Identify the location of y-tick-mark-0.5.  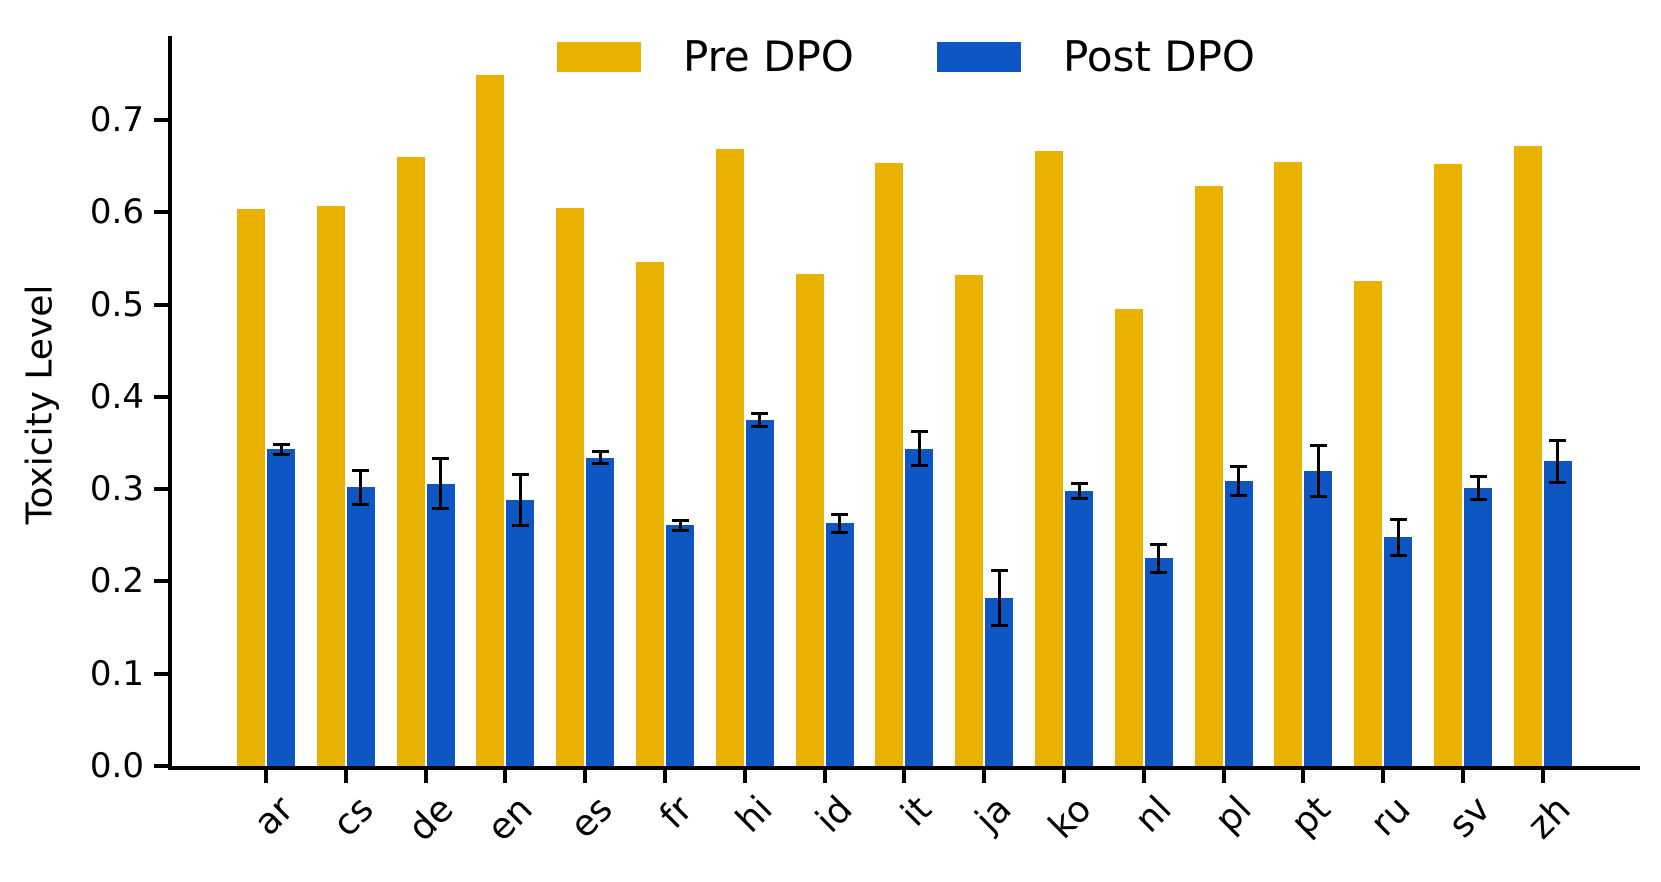
(161, 304).